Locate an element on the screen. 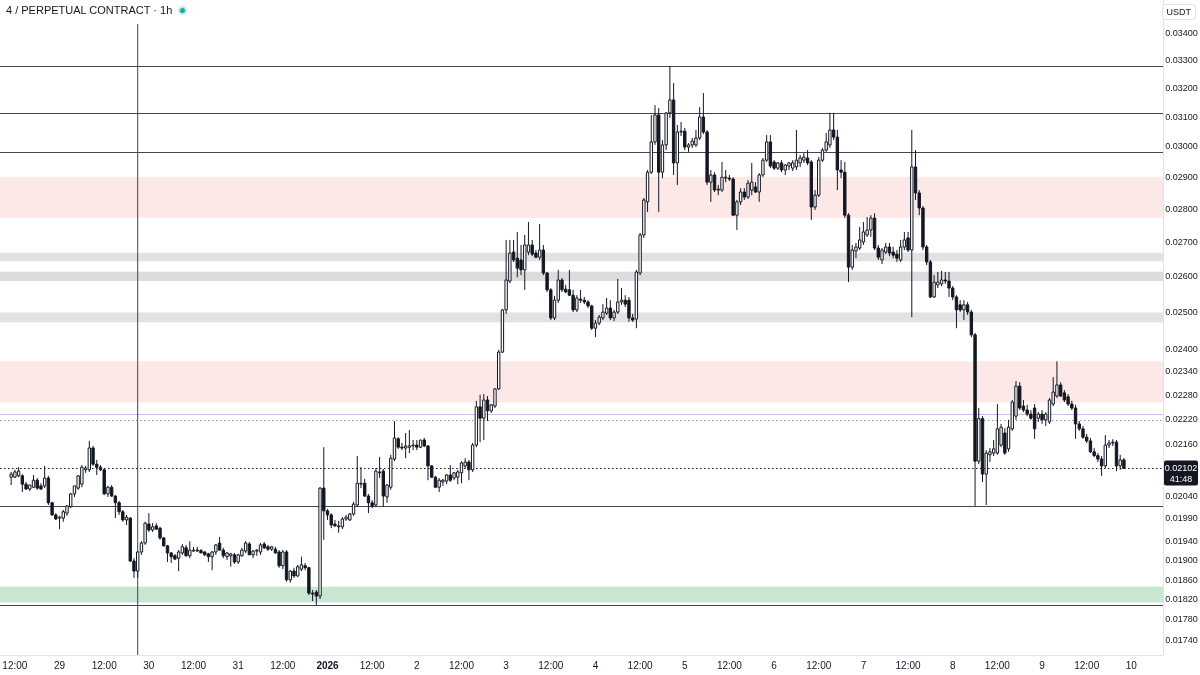  y-tick-label: 0.02800 is located at coordinates (1181, 208).